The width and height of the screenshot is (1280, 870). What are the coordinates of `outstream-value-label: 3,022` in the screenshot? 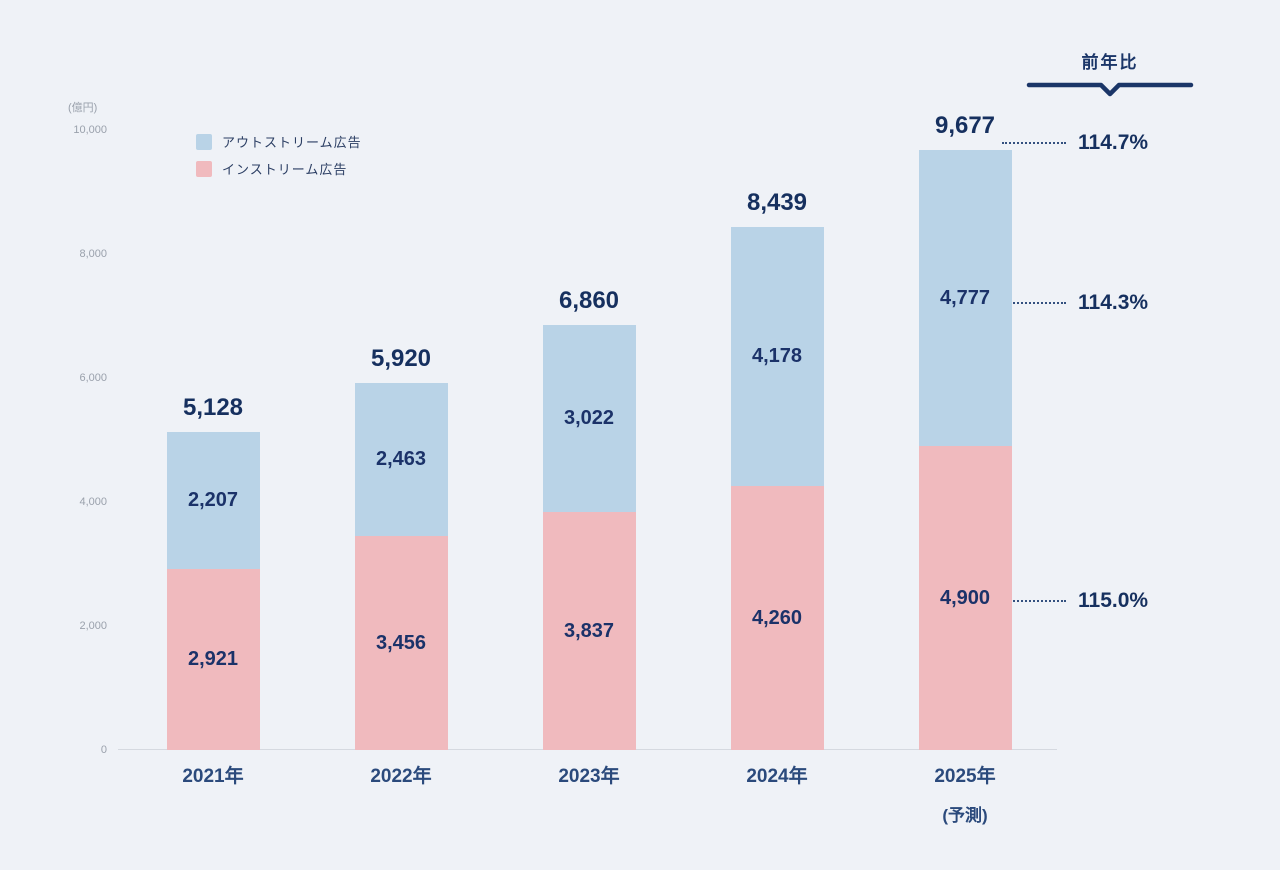 It's located at (589, 418).